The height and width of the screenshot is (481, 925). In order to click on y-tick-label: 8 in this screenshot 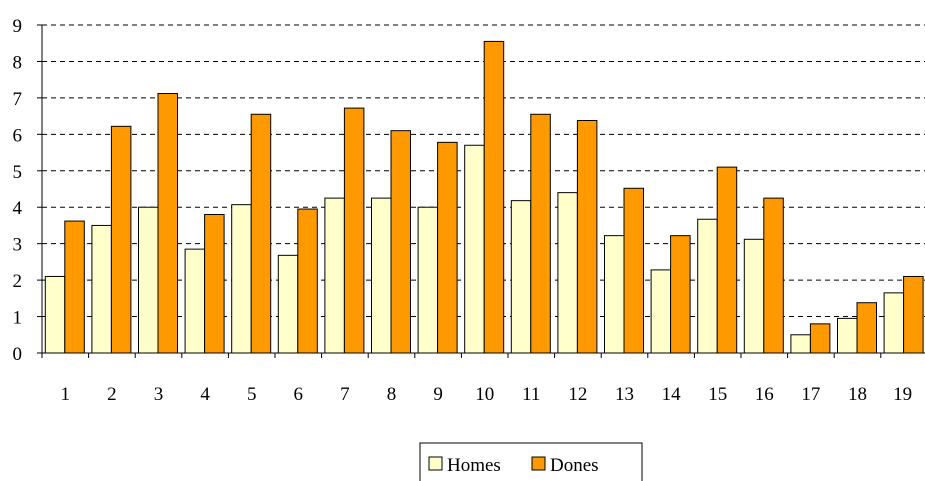, I will do `click(18, 62)`.